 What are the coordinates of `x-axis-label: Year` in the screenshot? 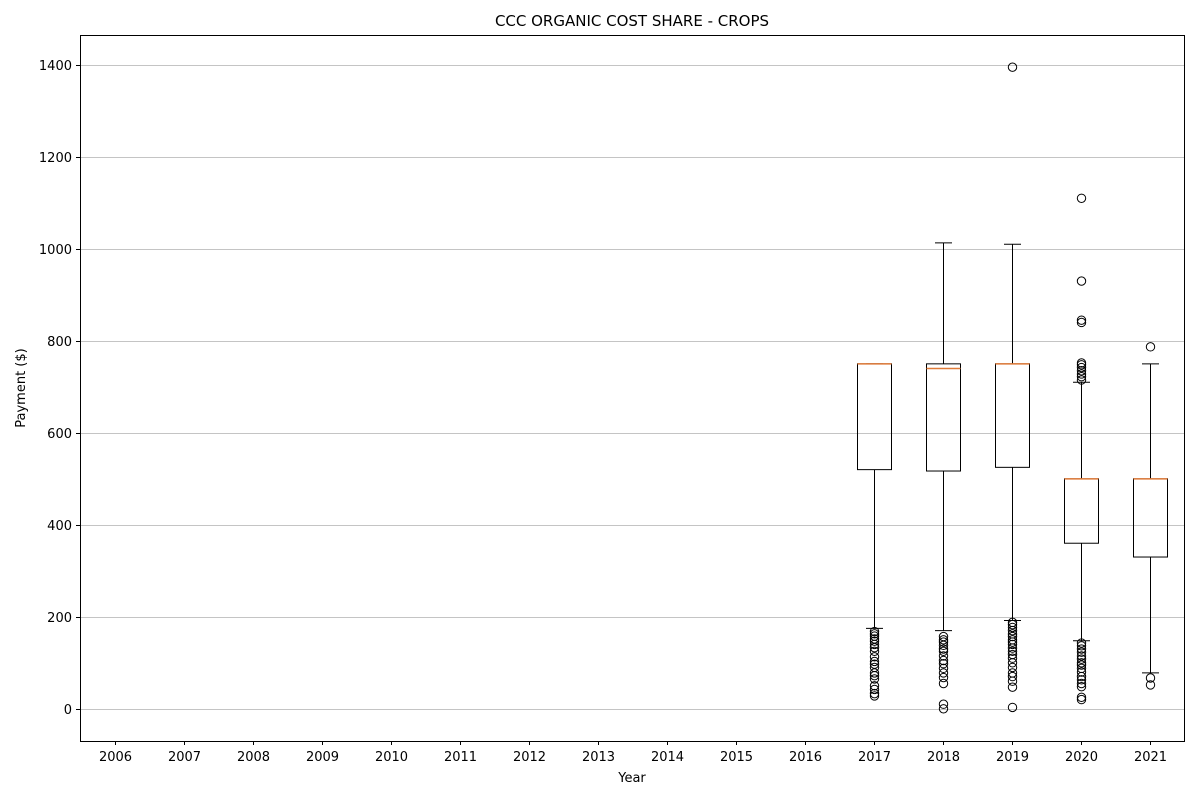 It's located at (631, 778).